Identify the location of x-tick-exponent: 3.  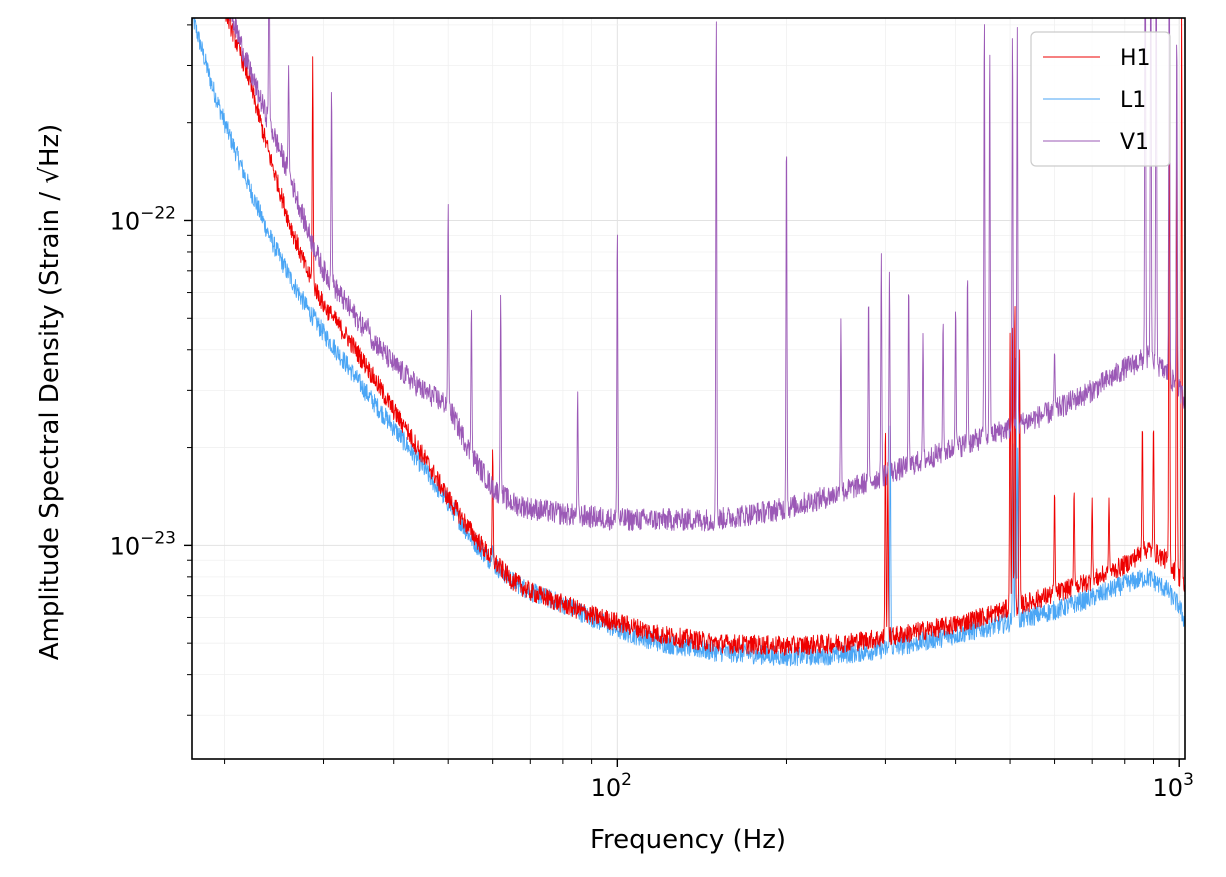
(1188, 780).